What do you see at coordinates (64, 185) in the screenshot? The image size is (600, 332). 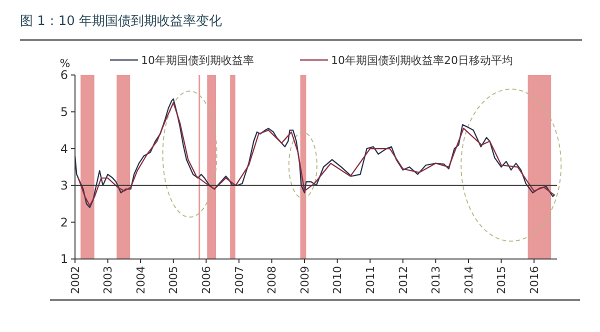 I see `y-tick-label: 3` at bounding box center [64, 185].